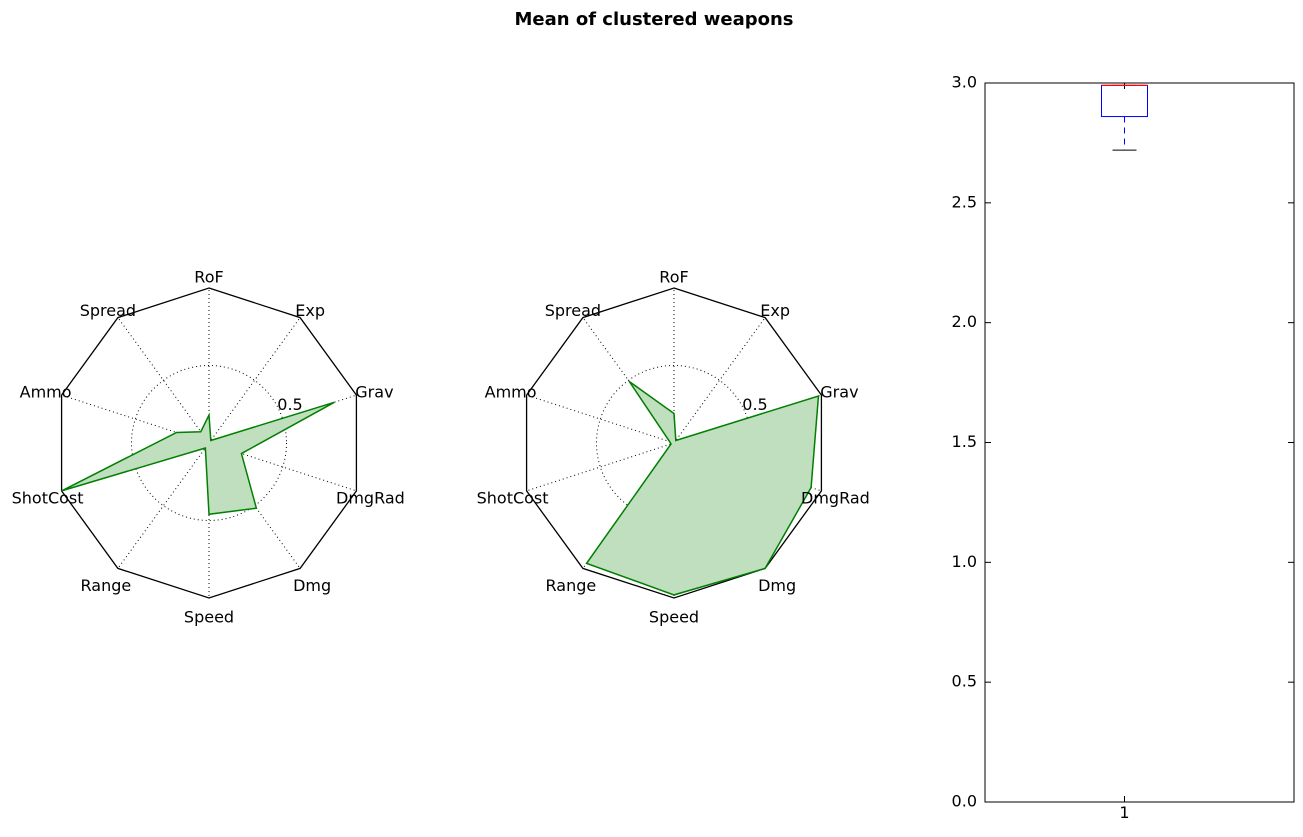  I want to click on radar-spoke, so click(163, 380).